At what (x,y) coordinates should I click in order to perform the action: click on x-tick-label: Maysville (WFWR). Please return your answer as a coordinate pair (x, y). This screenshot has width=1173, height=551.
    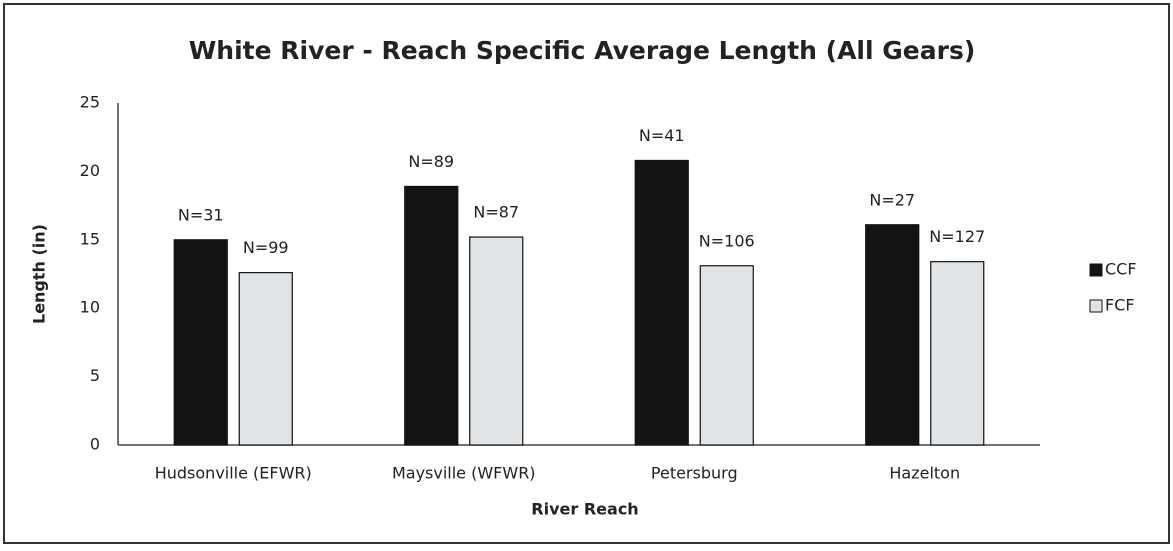
    Looking at the image, I should click on (464, 473).